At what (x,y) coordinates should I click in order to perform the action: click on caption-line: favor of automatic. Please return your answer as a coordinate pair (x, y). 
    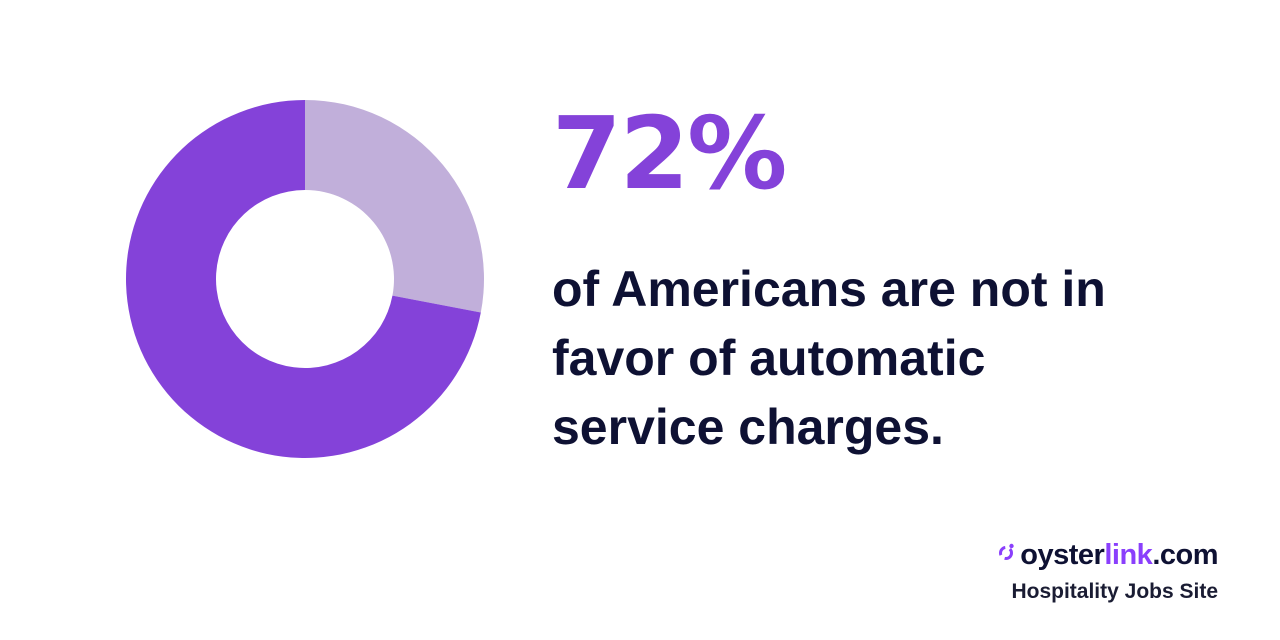
    Looking at the image, I should click on (769, 358).